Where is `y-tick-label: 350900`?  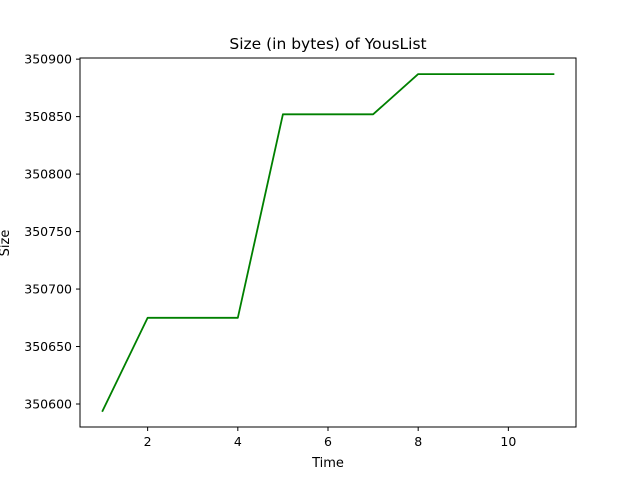
y-tick-label: 350900 is located at coordinates (48, 59).